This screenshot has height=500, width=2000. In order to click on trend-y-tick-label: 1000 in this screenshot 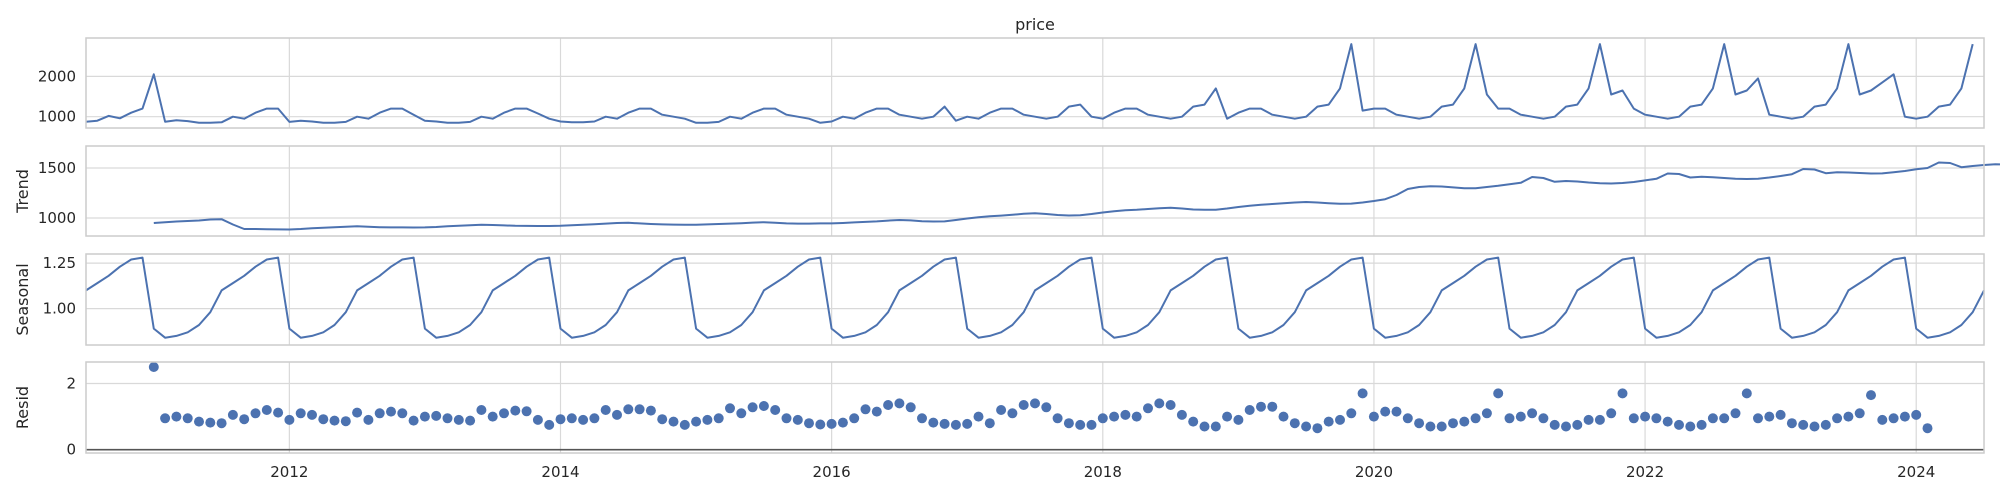, I will do `click(57, 218)`.